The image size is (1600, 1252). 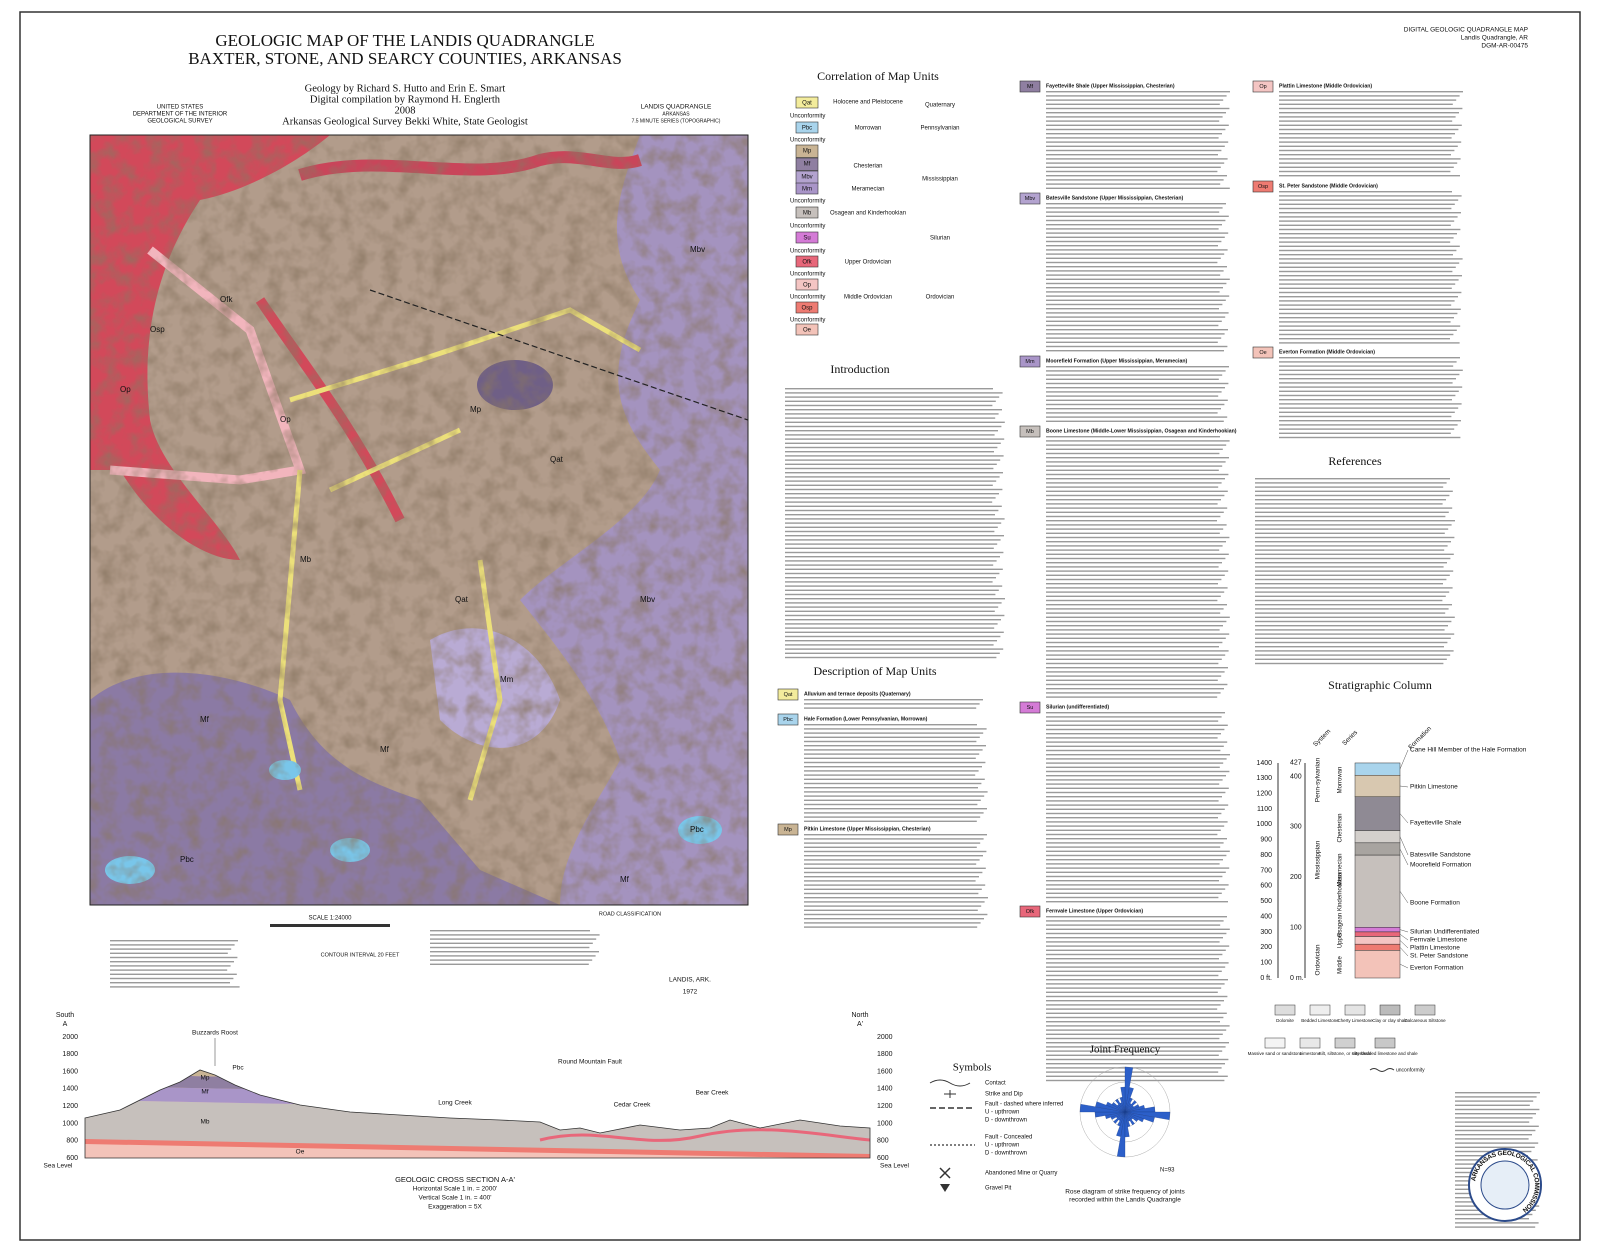 I want to click on unit-code: Mm, so click(x=807, y=190).